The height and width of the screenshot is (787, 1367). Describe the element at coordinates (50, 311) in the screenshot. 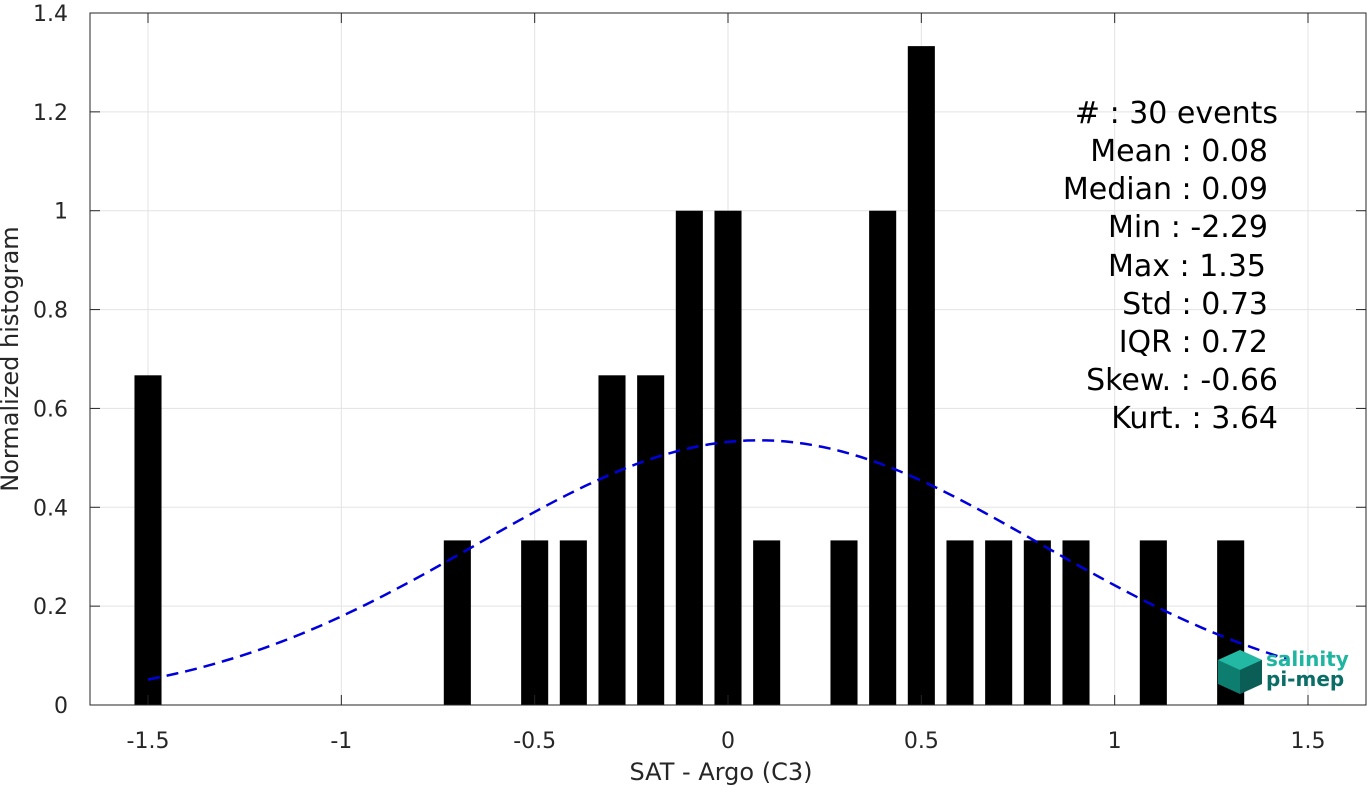

I see `y-tick-label: 0.8` at that location.